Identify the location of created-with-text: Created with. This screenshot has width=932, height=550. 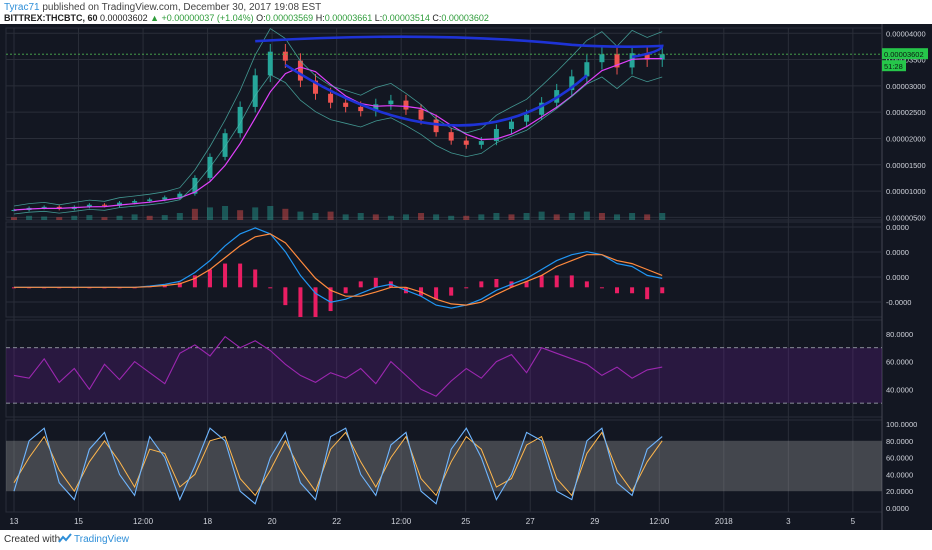
(32, 539).